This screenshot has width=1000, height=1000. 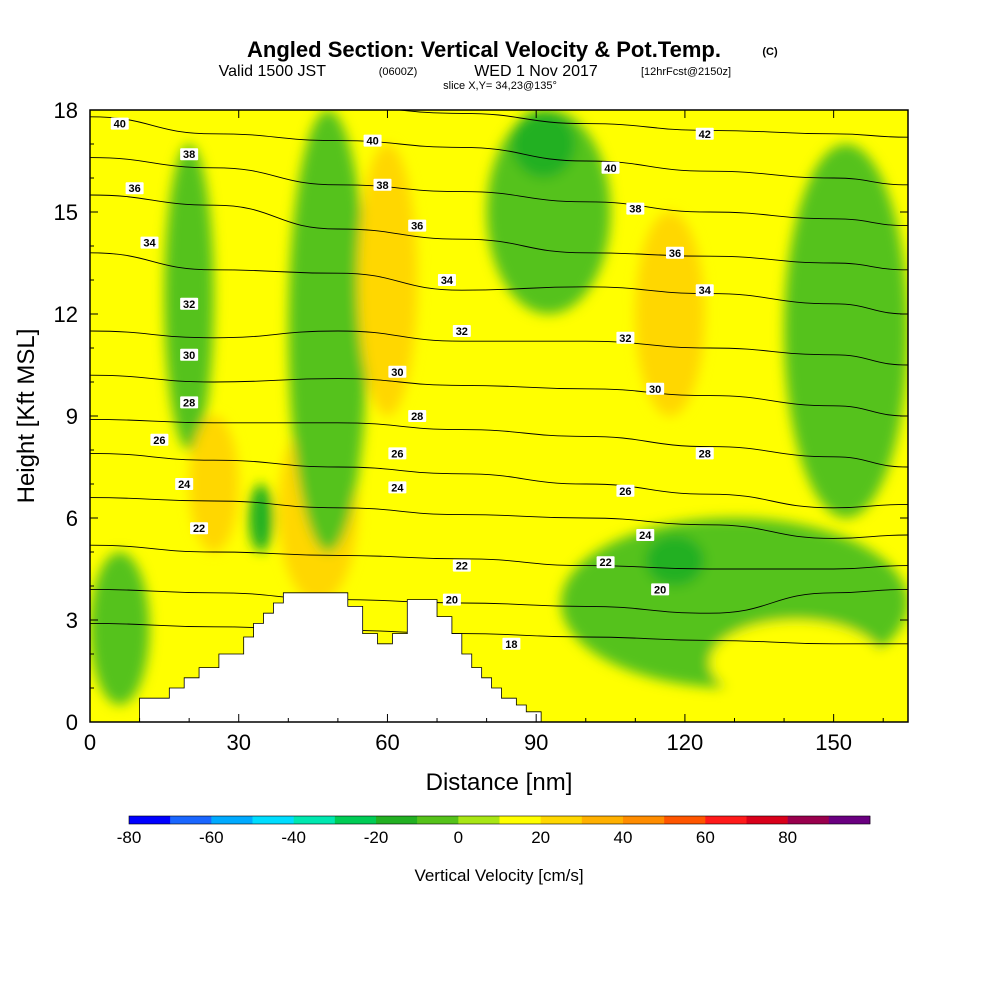 I want to click on svg-text: 28, so click(x=705, y=454).